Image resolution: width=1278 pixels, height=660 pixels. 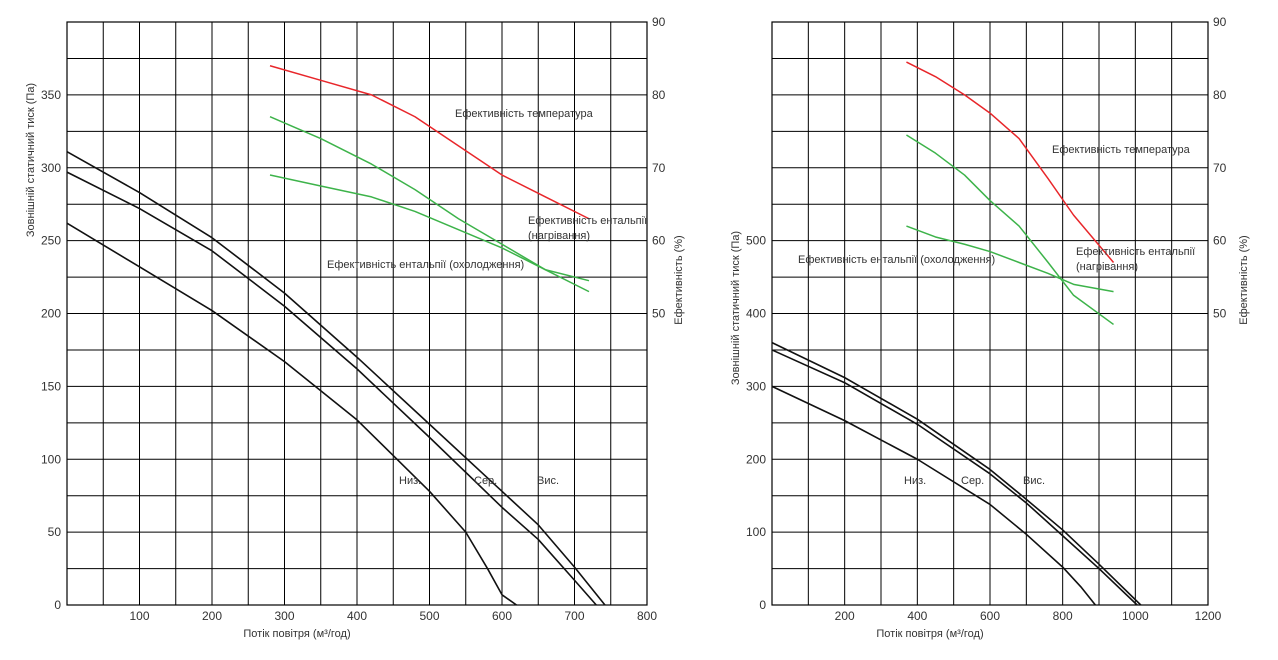 What do you see at coordinates (1135, 616) in the screenshot?
I see `x-tick-label: 1000` at bounding box center [1135, 616].